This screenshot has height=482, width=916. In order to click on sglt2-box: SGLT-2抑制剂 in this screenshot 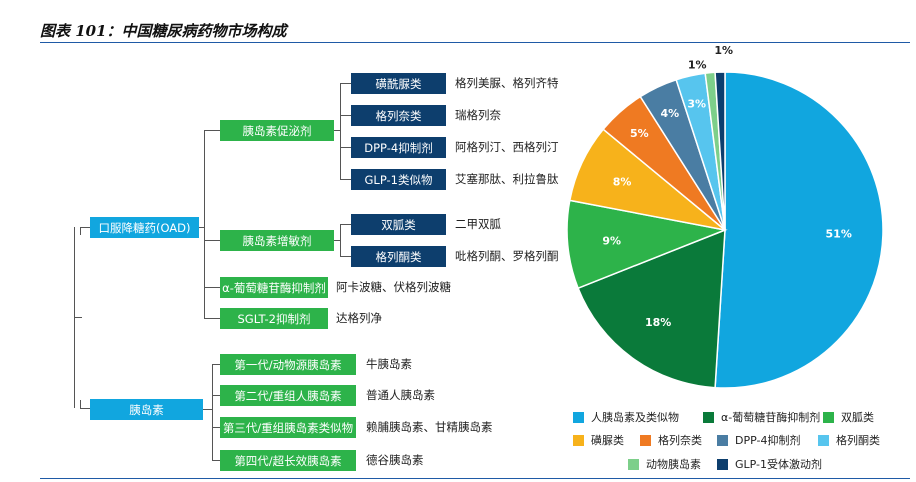, I will do `click(274, 318)`.